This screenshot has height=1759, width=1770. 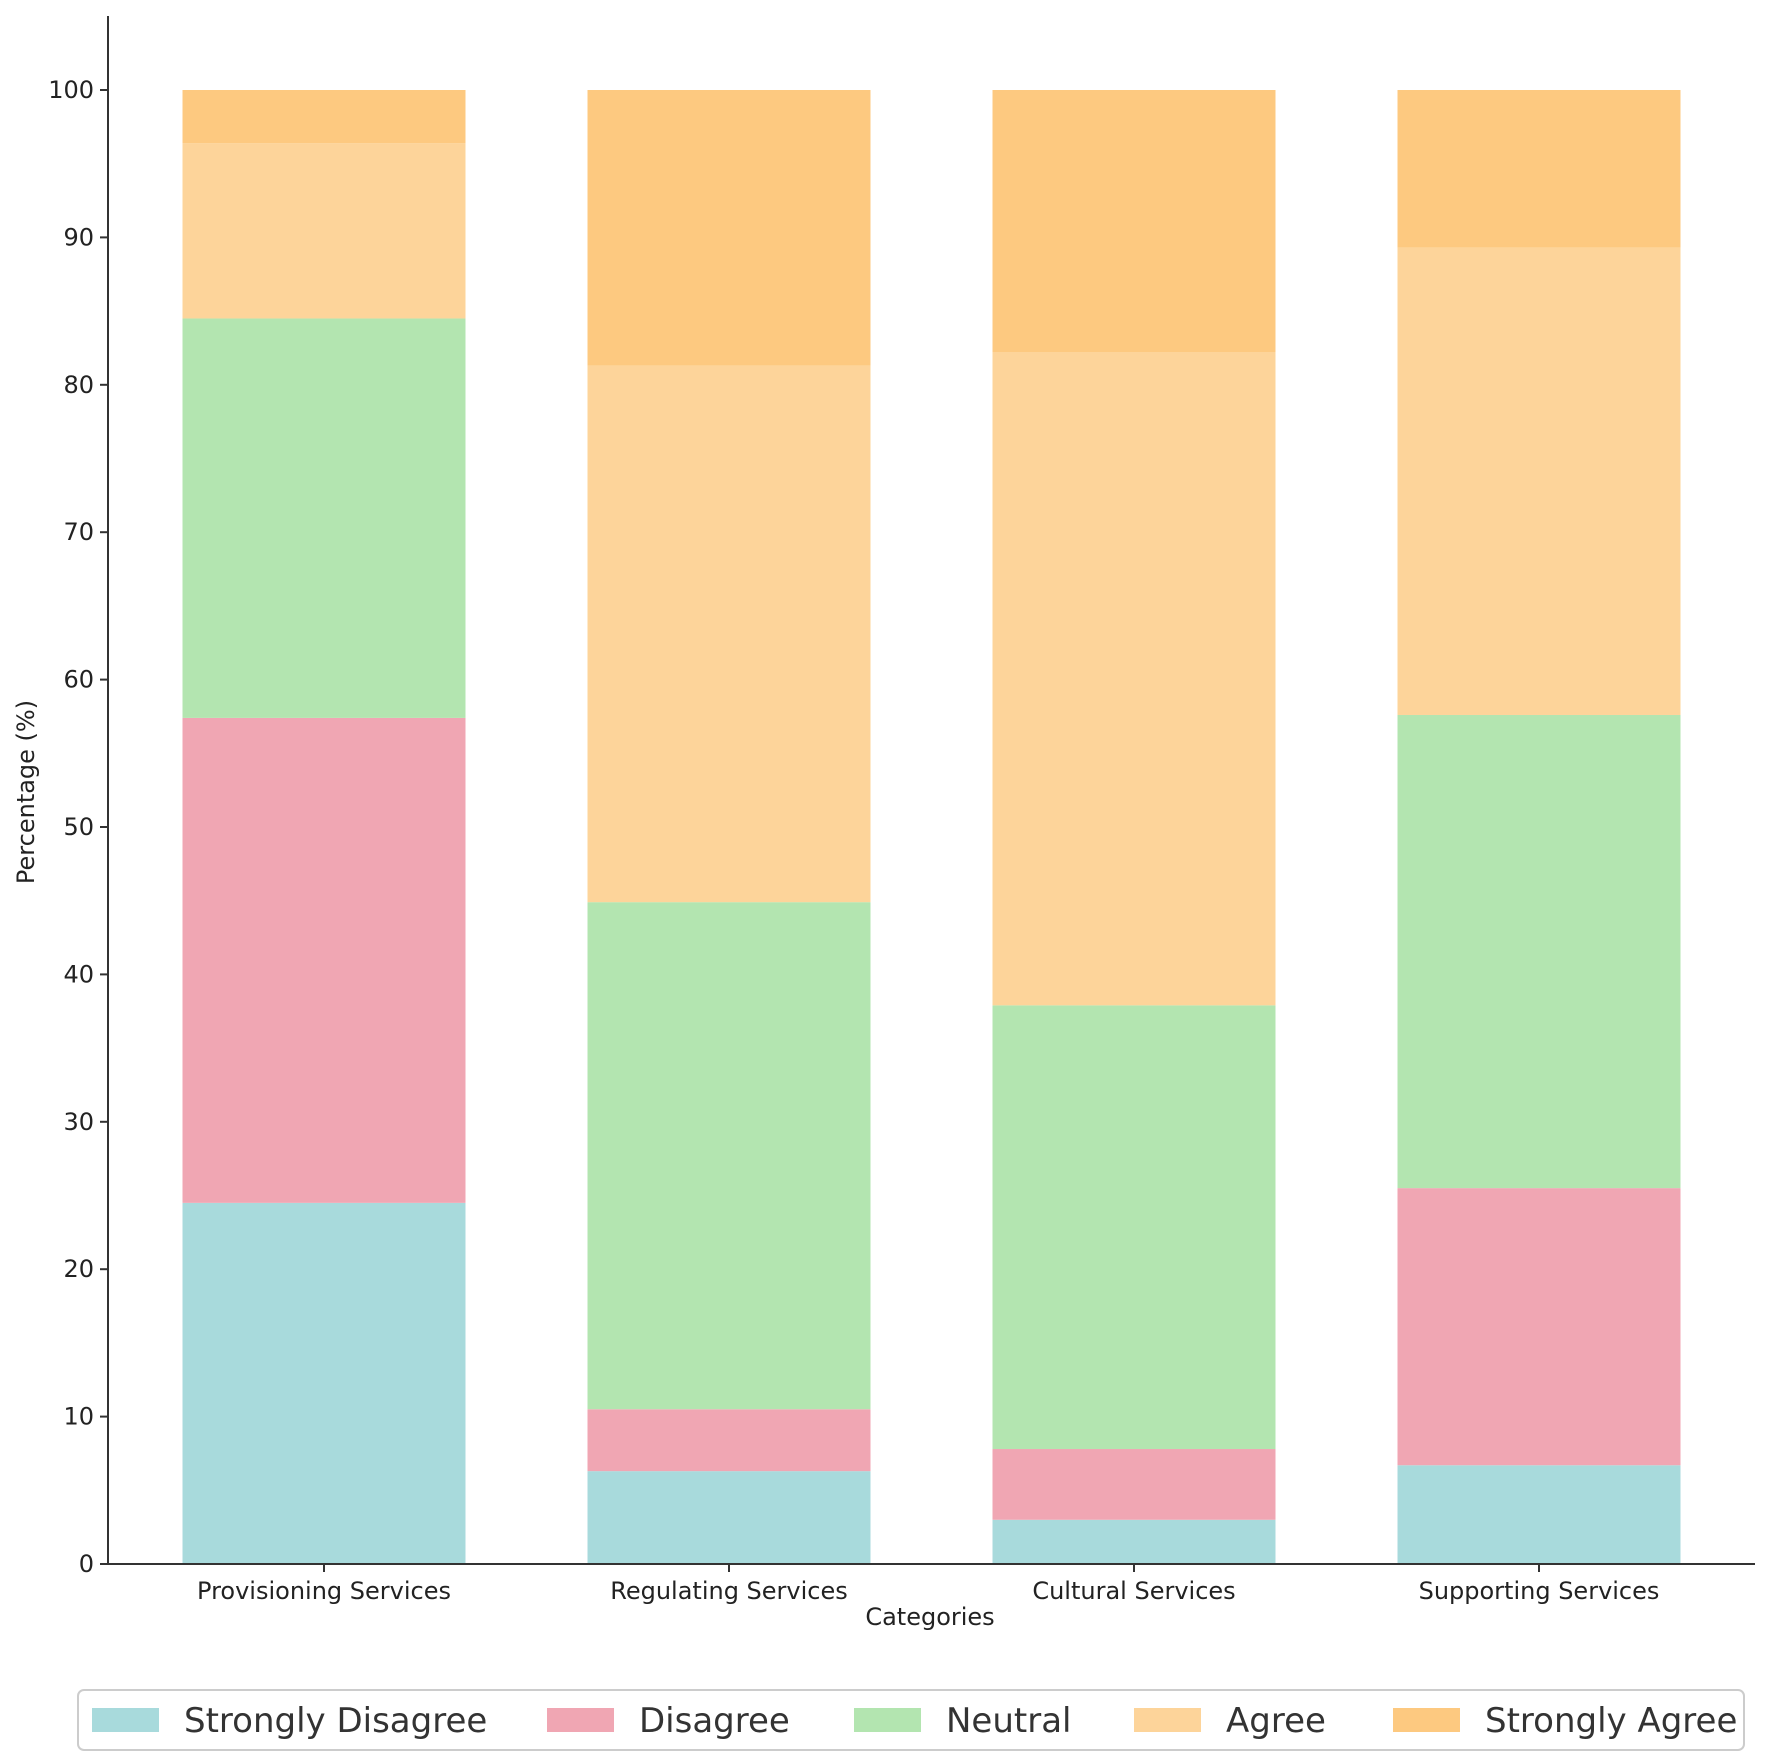 I want to click on y-tick-label-20: 20, so click(x=78, y=1269).